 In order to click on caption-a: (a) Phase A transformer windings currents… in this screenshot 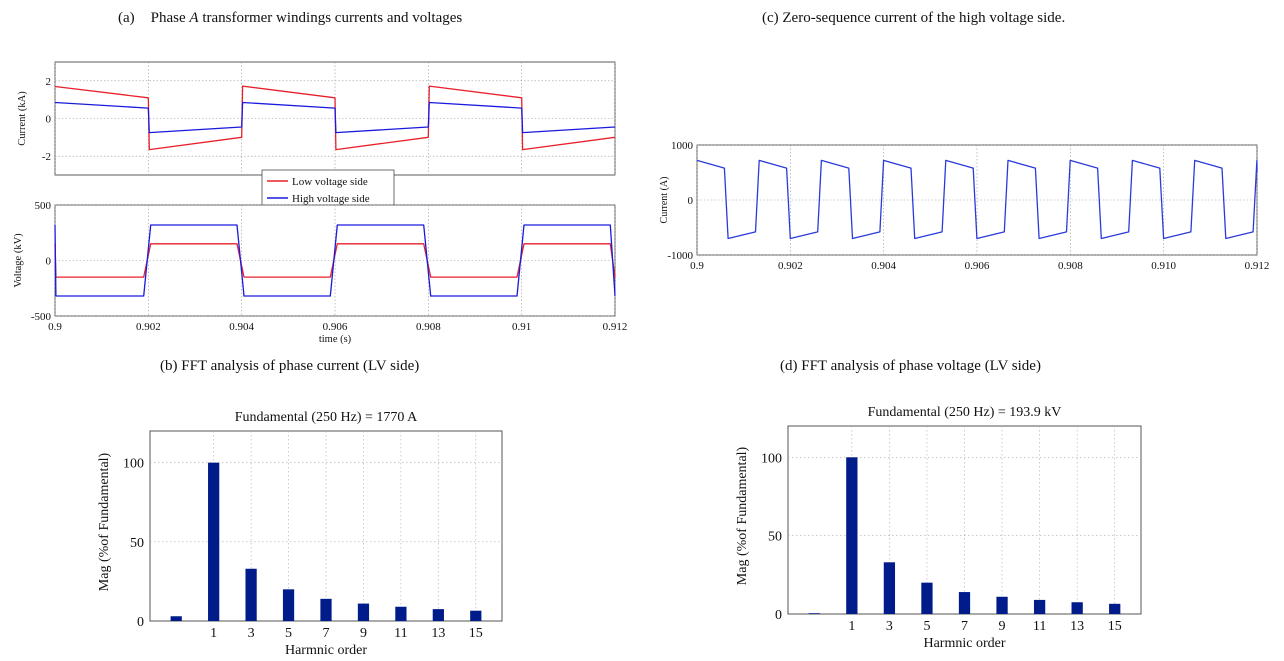, I will do `click(290, 18)`.